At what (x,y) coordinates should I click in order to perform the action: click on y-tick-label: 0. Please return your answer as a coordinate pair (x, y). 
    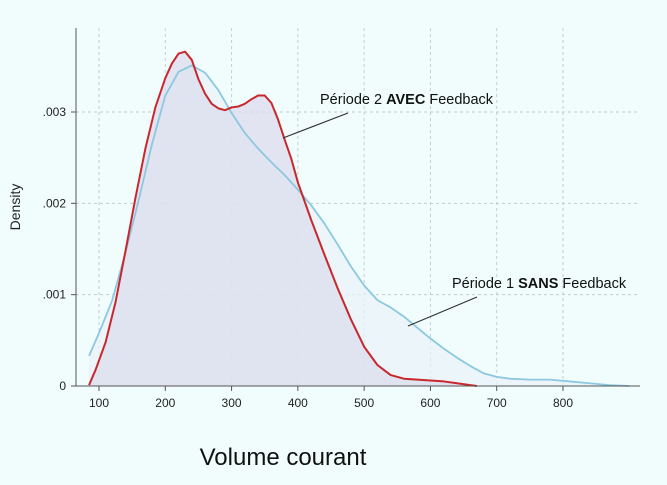
    Looking at the image, I should click on (62, 386).